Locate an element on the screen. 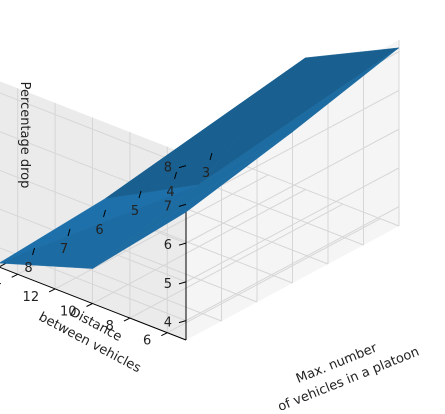  x-tick-label: 5 is located at coordinates (135, 211).